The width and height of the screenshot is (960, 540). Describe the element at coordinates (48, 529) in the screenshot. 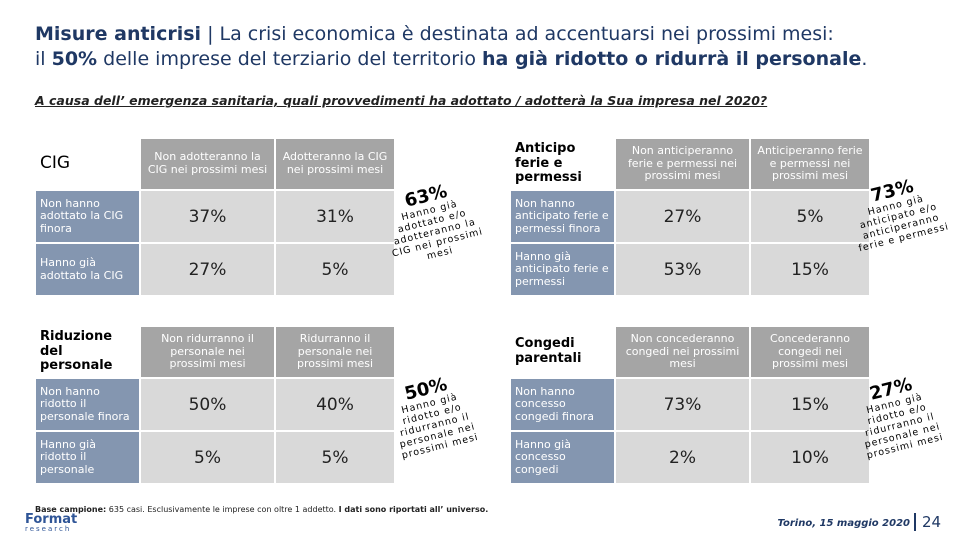

I see `logo-sub: research` at that location.